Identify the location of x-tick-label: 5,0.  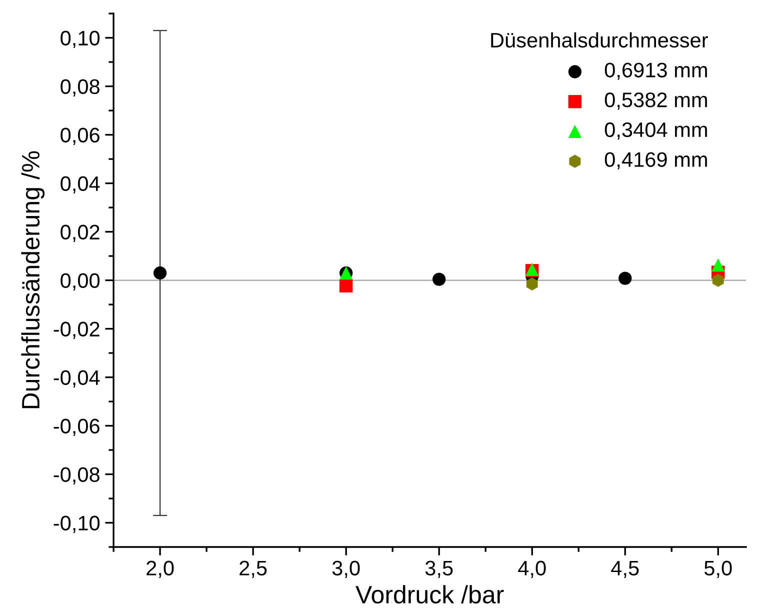
(718, 569).